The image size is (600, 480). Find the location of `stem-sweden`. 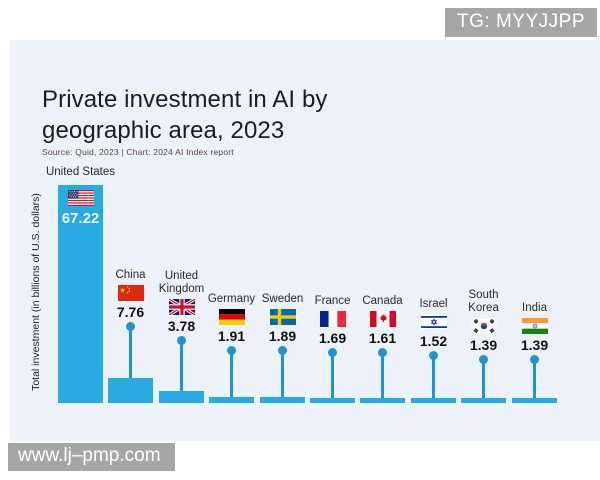

stem-sweden is located at coordinates (282, 373).